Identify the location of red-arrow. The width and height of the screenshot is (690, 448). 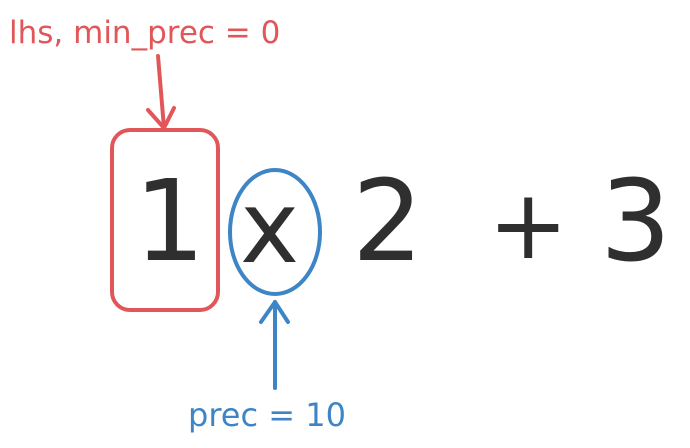
(161, 92).